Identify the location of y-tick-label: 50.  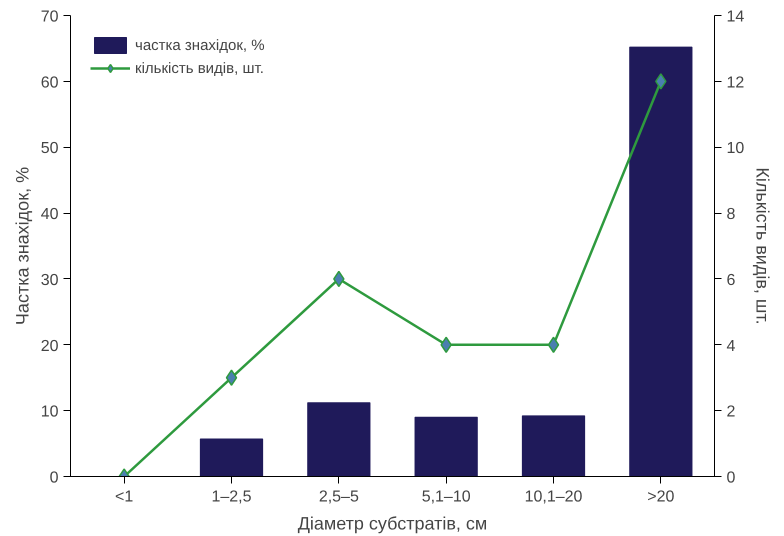
(49, 149).